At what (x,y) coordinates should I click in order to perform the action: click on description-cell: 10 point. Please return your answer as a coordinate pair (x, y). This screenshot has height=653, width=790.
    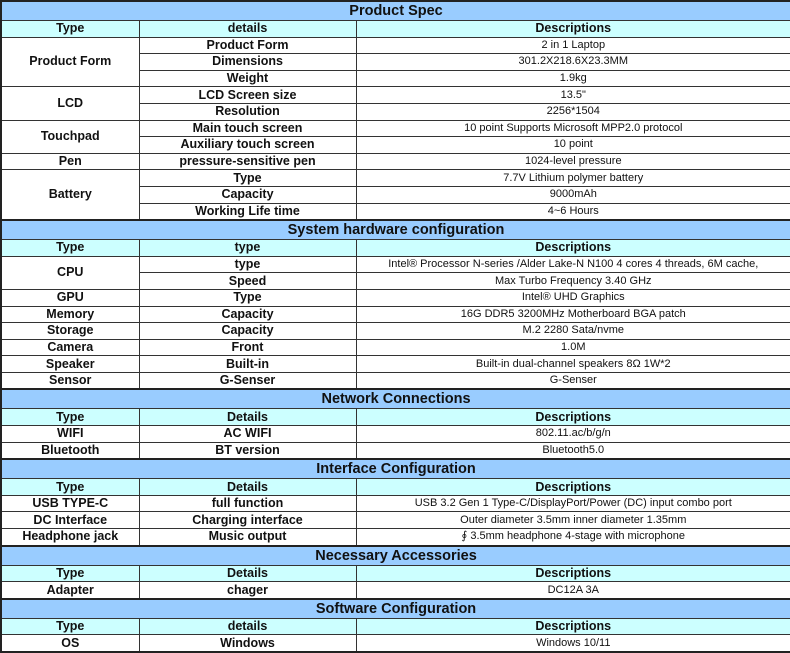
    Looking at the image, I should click on (572, 145).